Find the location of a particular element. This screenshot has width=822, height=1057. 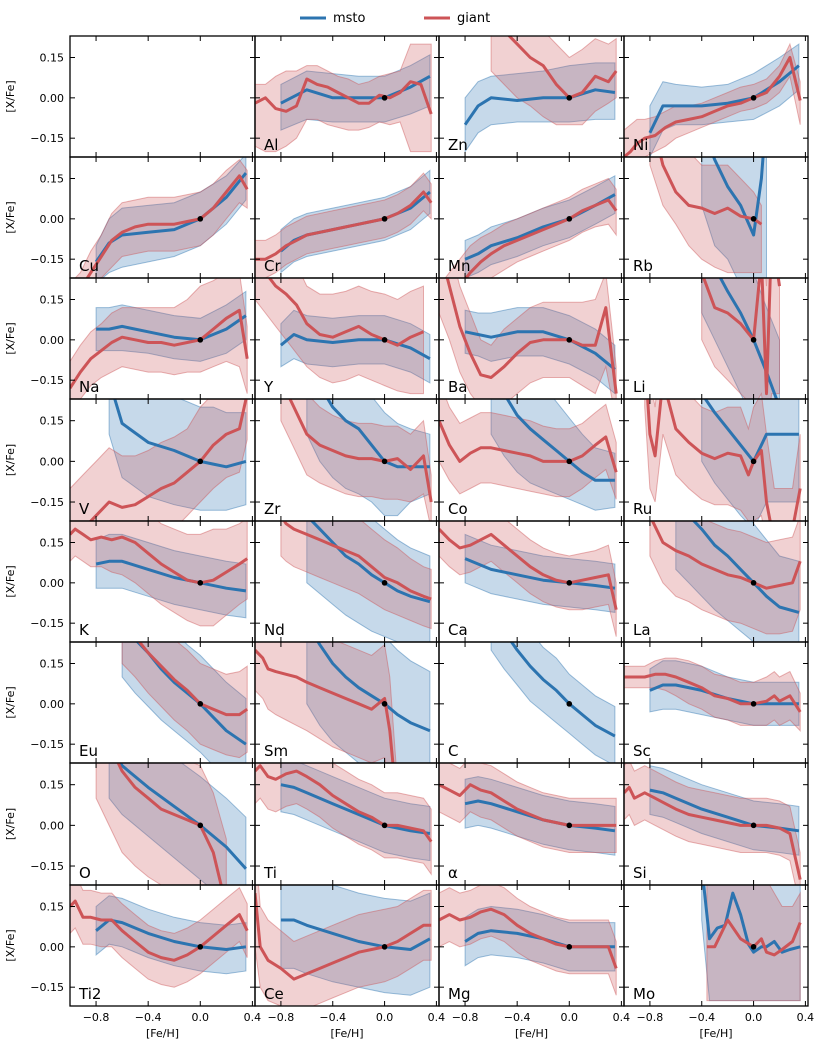

x-tick-label: 0.4 is located at coordinates (437, 1017).